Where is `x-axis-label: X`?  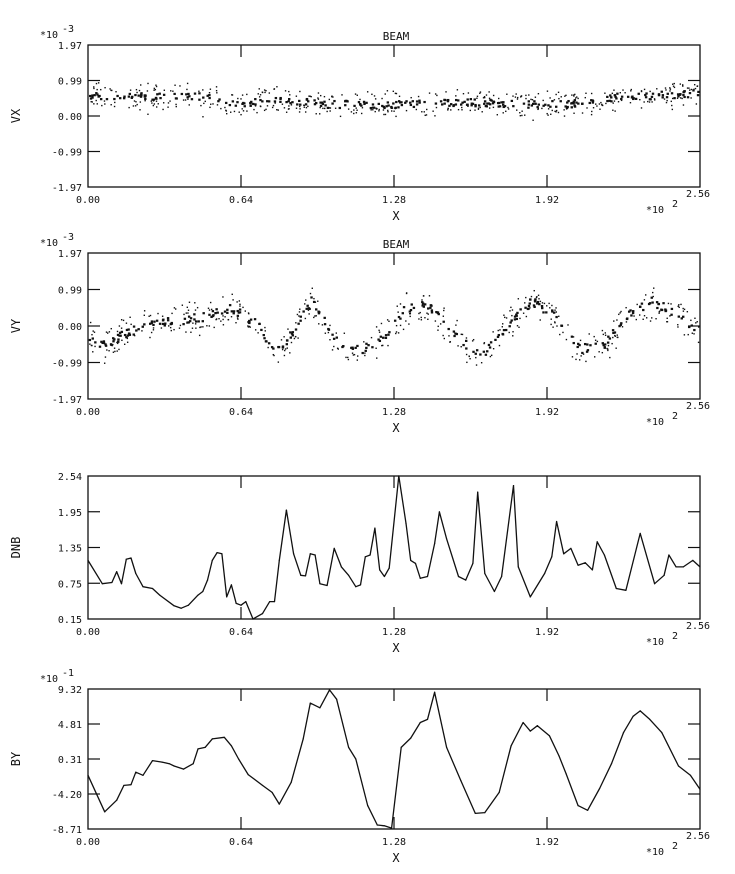 x-axis-label: X is located at coordinates (396, 216).